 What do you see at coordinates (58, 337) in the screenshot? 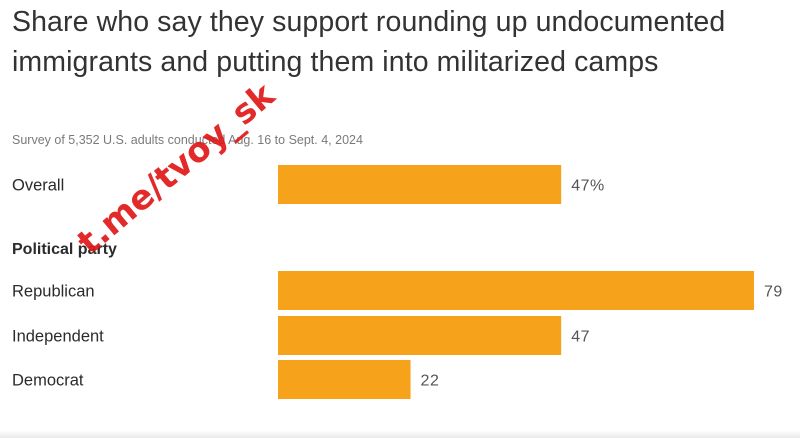
I see `category-label-independent: Independent` at bounding box center [58, 337].